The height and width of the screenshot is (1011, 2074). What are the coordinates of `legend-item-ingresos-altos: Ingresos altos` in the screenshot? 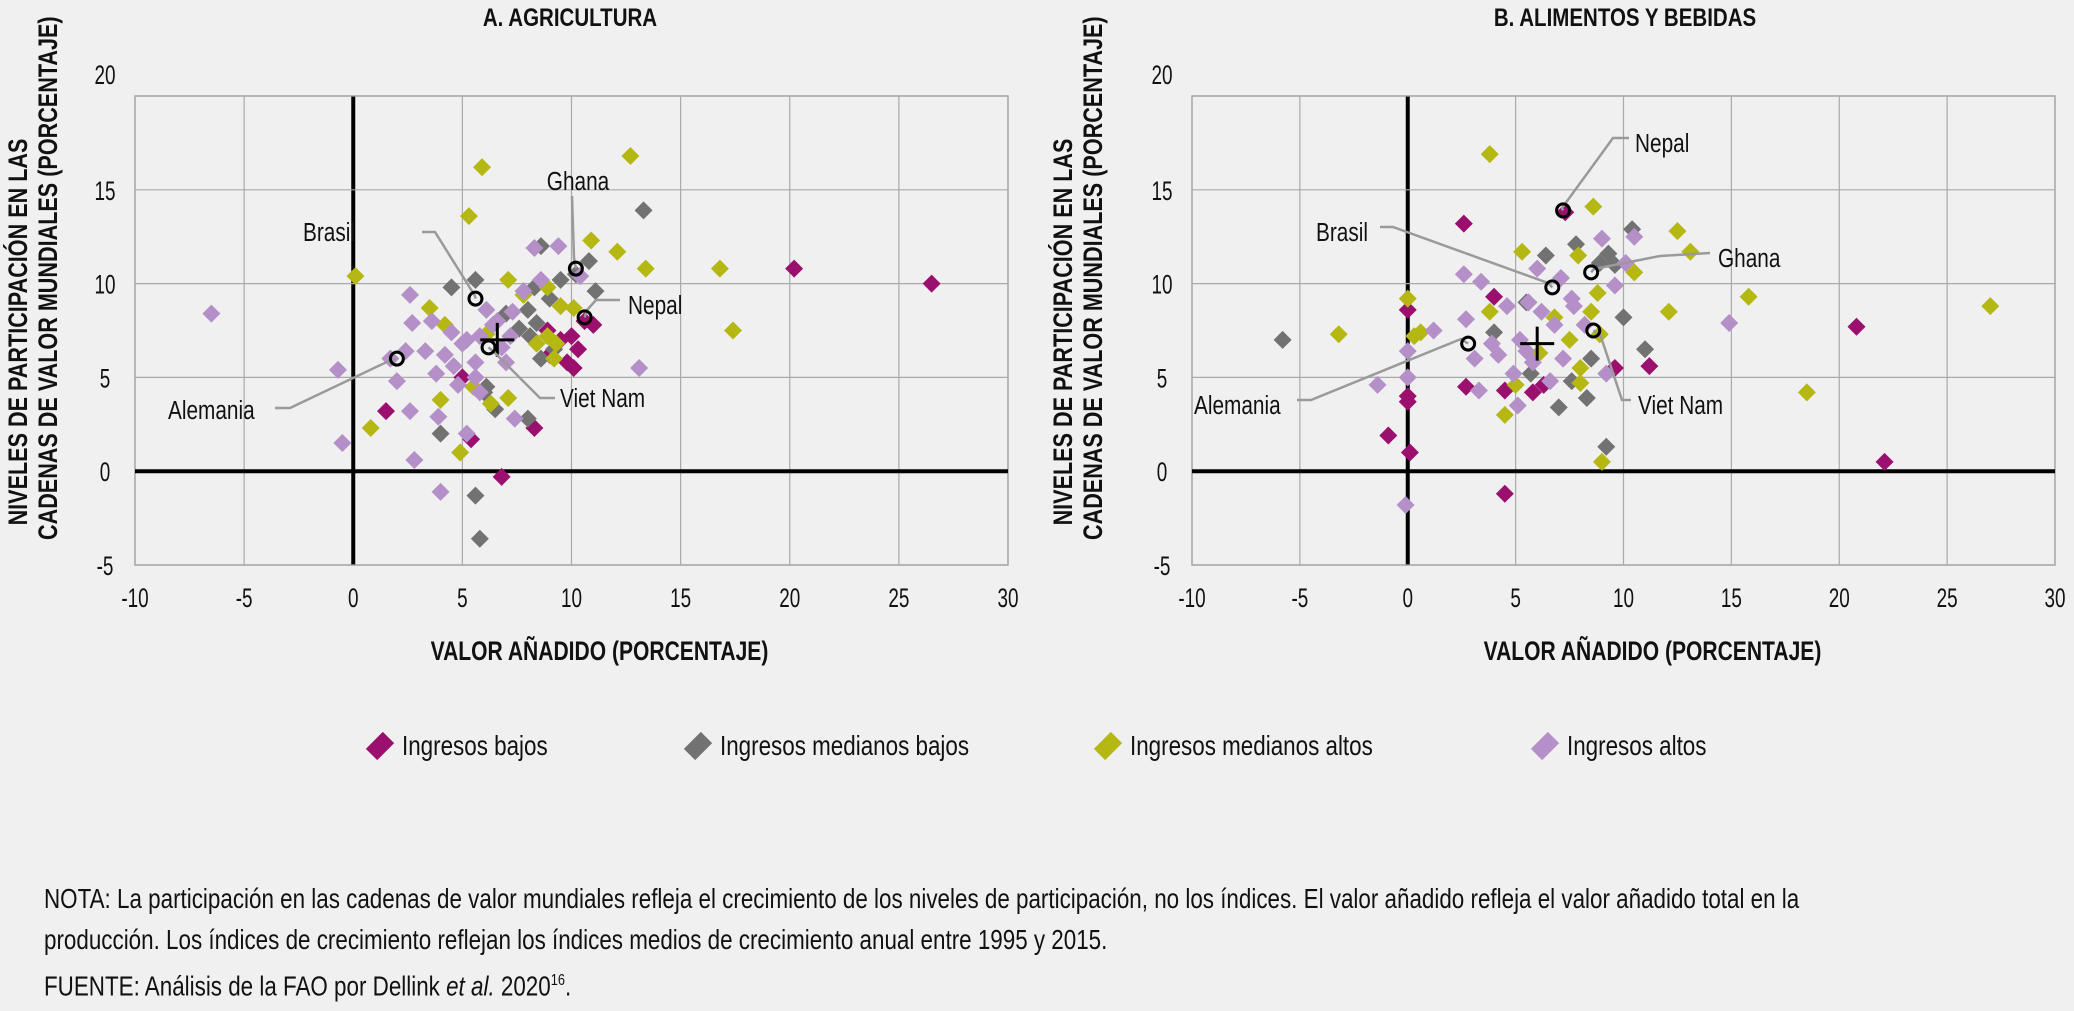 It's located at (1635, 746).